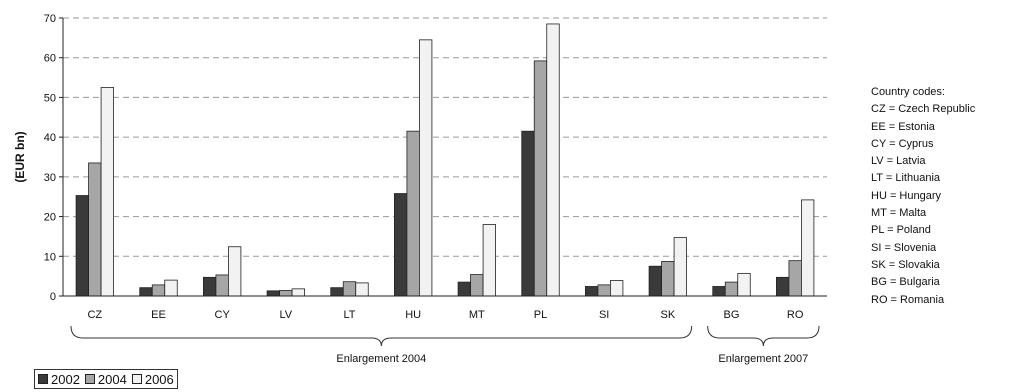 This screenshot has width=1009, height=392. What do you see at coordinates (50, 218) in the screenshot?
I see `y-tick-label: 20` at bounding box center [50, 218].